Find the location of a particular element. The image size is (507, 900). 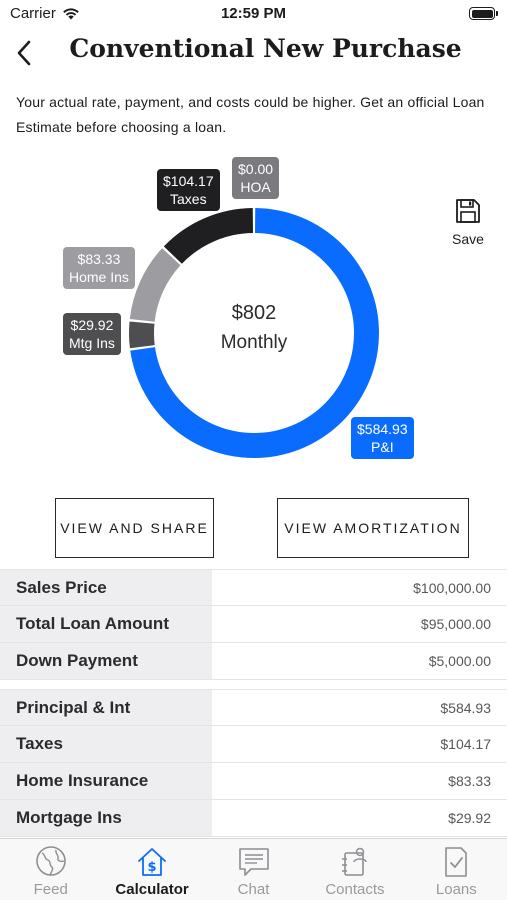

table-row: Principal & Int $584.93 is located at coordinates (253, 707).